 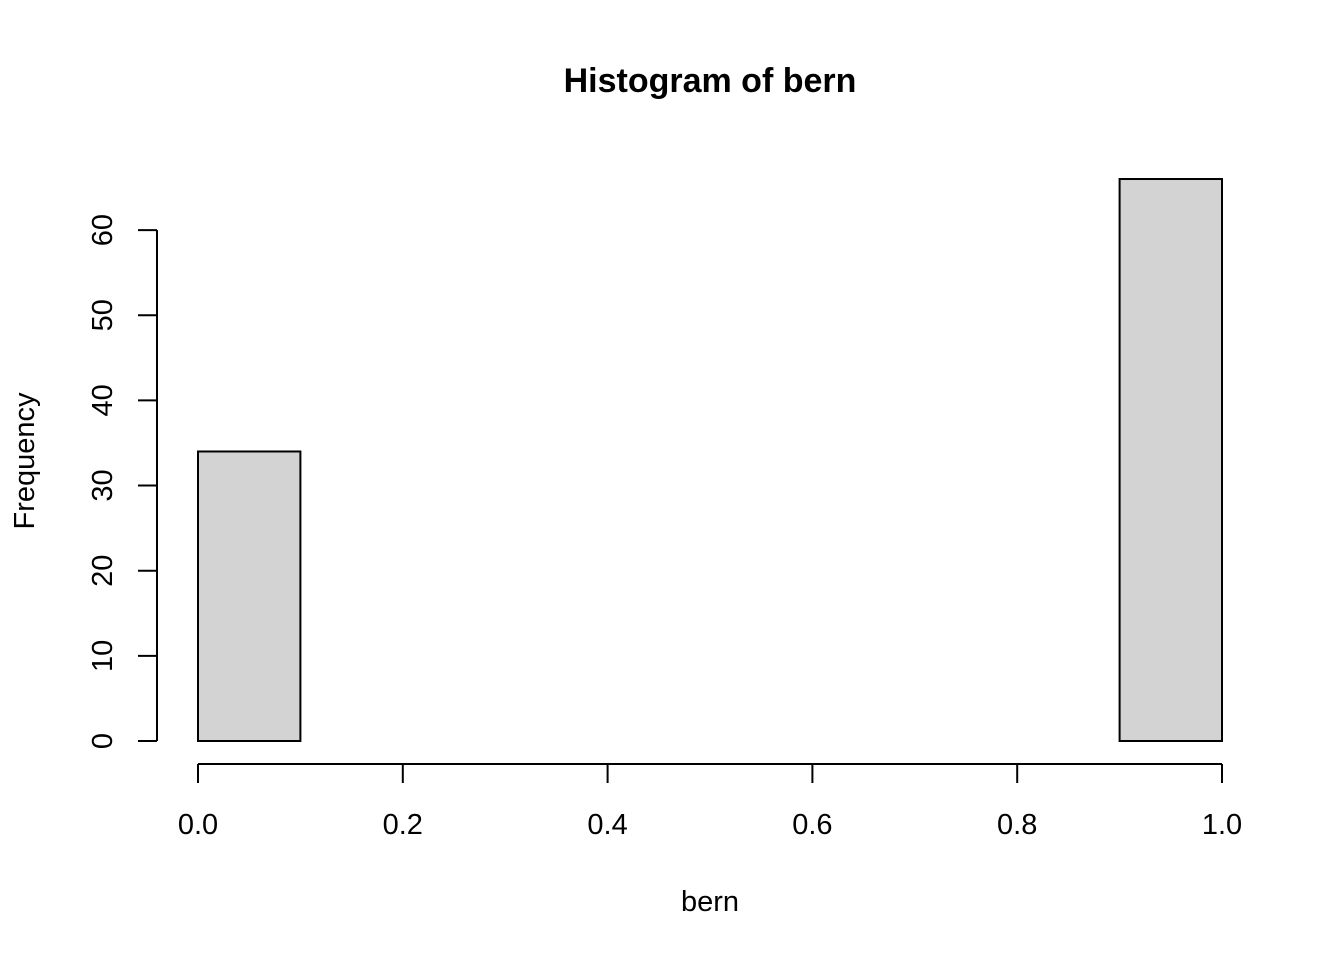 I want to click on y-tick-label-1: 10, so click(x=103, y=656).